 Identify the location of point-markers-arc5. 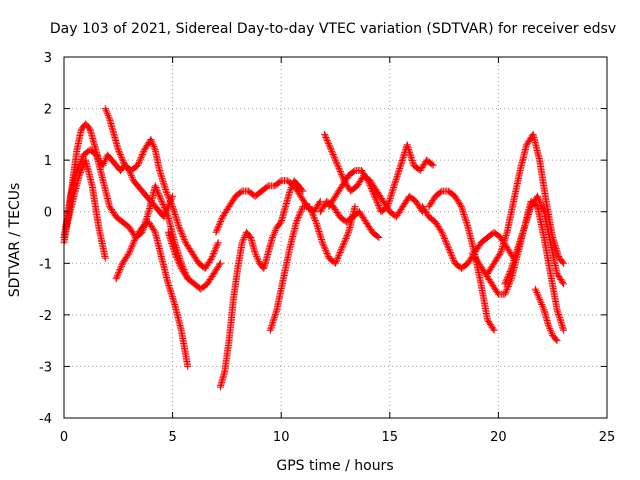
(161, 188).